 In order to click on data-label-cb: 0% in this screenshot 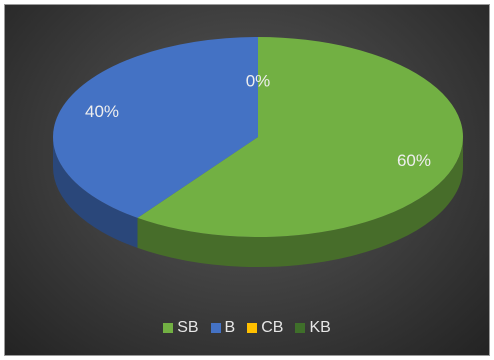, I will do `click(258, 80)`.